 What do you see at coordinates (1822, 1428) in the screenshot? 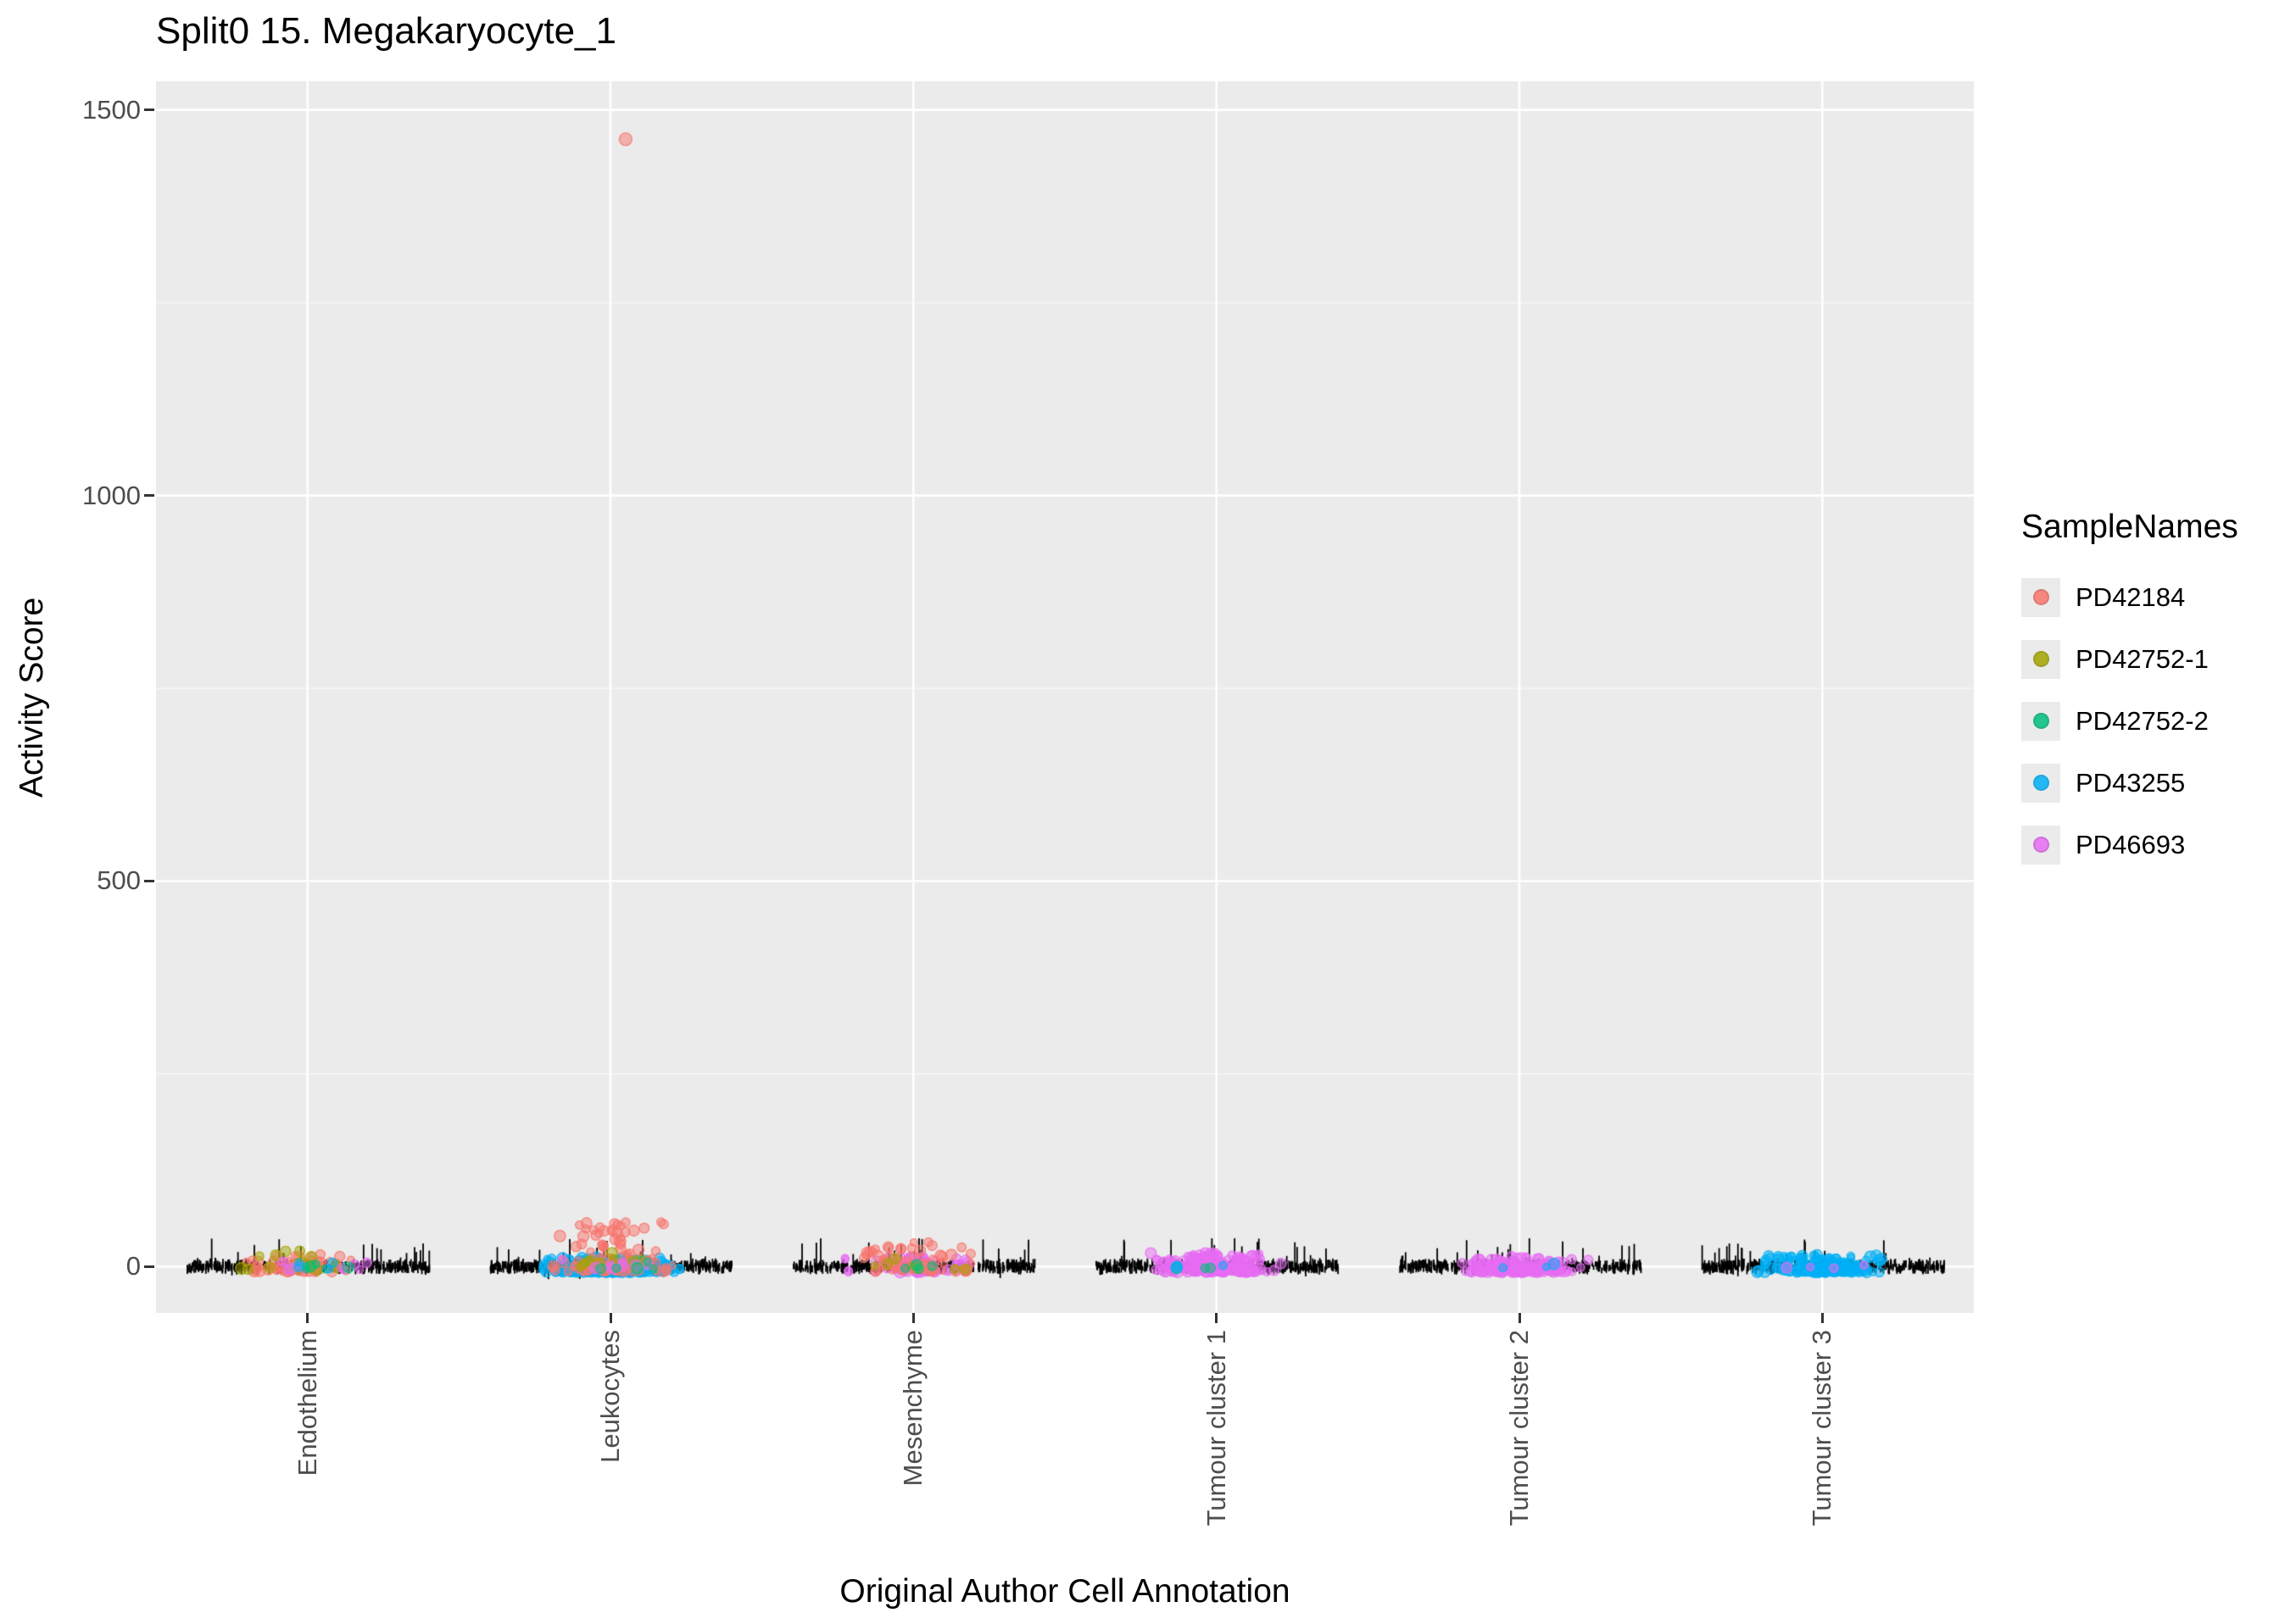
I see `x-tick-label: Tumour cluster 3` at bounding box center [1822, 1428].